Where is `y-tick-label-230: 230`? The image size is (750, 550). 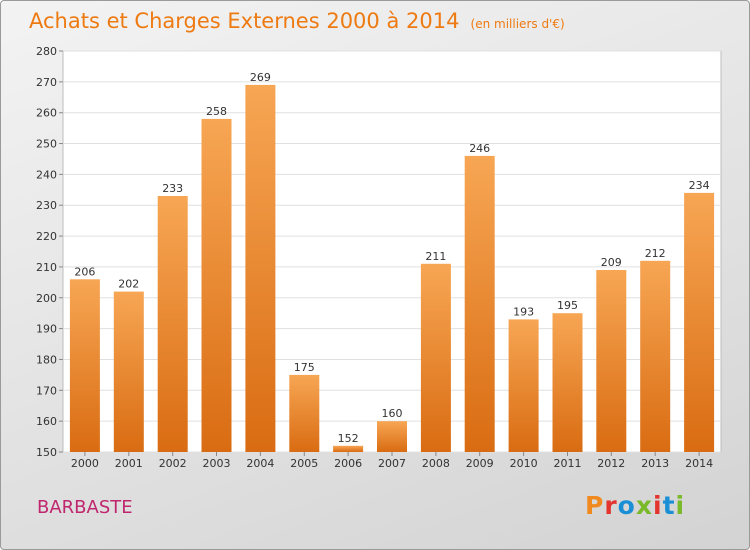
y-tick-label-230: 230 is located at coordinates (46, 205).